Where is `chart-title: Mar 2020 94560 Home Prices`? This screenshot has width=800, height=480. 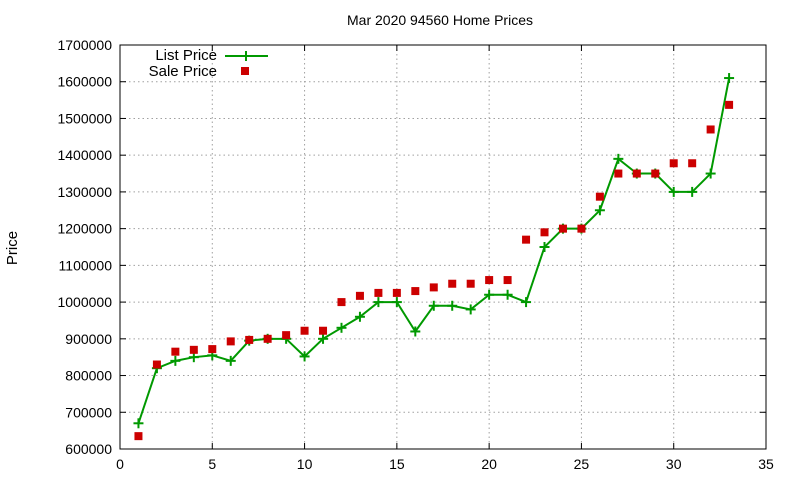 chart-title: Mar 2020 94560 Home Prices is located at coordinates (440, 20).